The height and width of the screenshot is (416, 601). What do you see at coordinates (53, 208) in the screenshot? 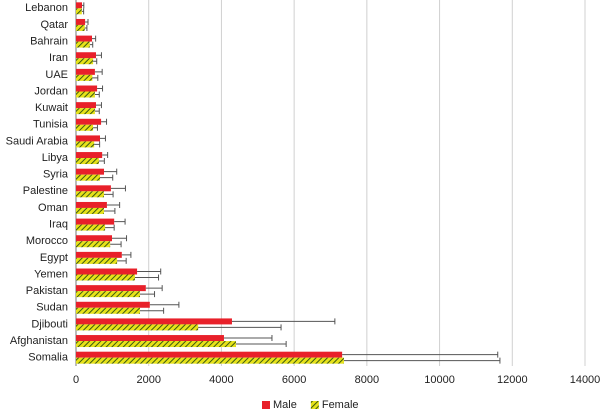
I see `y-tick-label: Oman` at bounding box center [53, 208].